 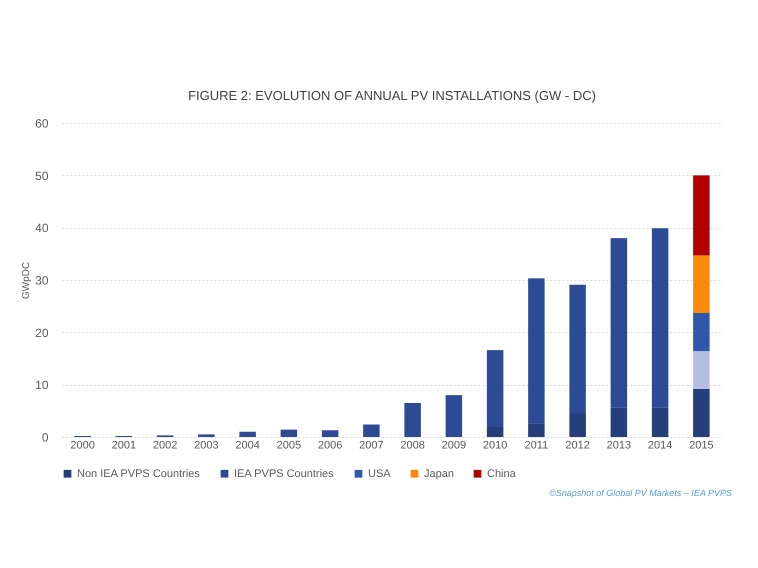 I want to click on x-tick-label: 2009, so click(x=454, y=446).